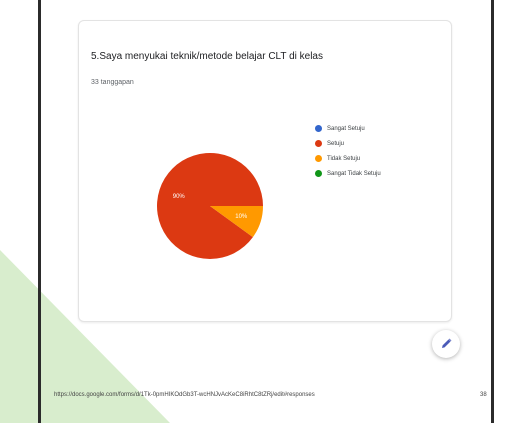  Describe the element at coordinates (112, 82) in the screenshot. I see `response-count: 33 tanggapan` at that location.